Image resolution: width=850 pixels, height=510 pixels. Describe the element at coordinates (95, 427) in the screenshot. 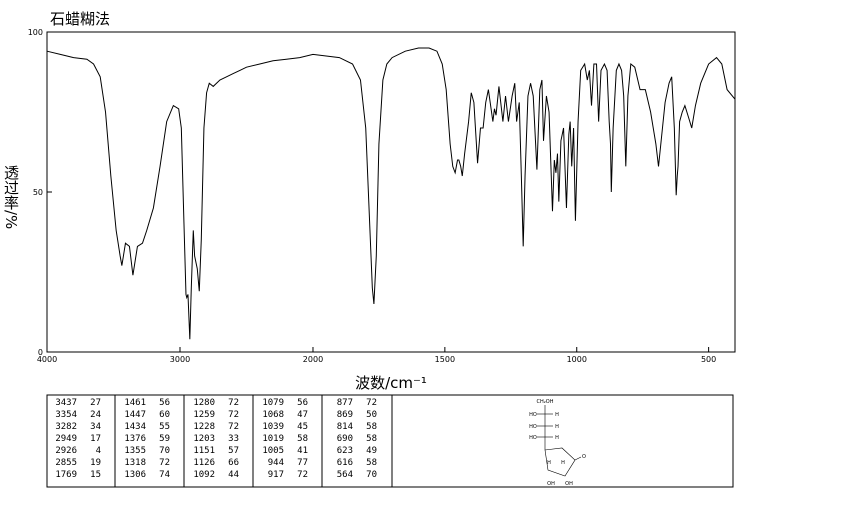

I see `peak-transmittance: 34` at that location.